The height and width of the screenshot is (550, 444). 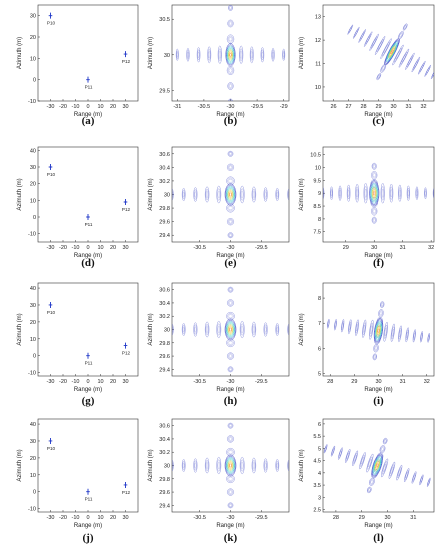 What do you see at coordinates (34, 493) in the screenshot?
I see `y-tick-label: 0` at bounding box center [34, 493].